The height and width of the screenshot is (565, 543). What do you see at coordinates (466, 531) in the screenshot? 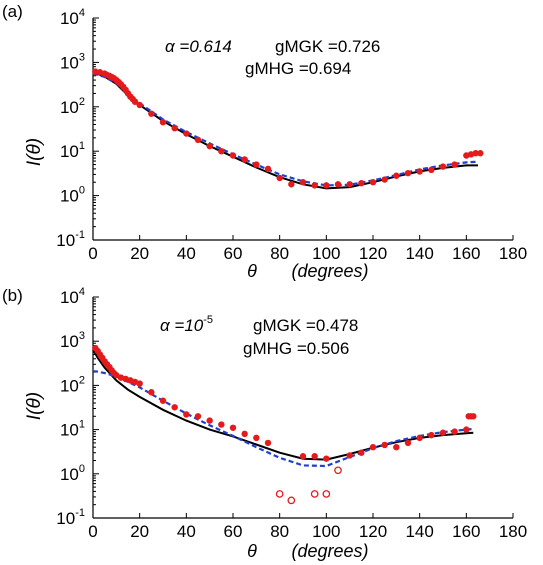
I see `panel-b-x-tick-label: 160` at bounding box center [466, 531].